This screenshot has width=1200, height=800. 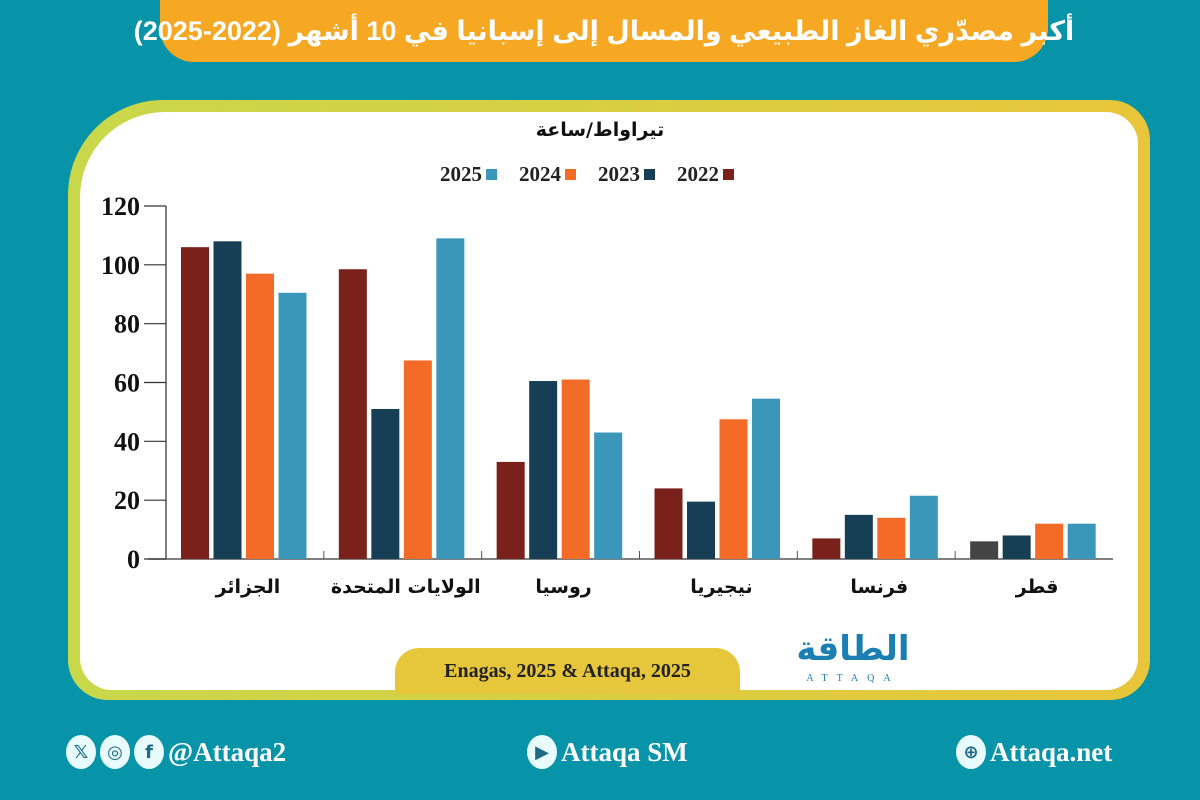 What do you see at coordinates (120, 206) in the screenshot?
I see `y-tick-label: 120` at bounding box center [120, 206].